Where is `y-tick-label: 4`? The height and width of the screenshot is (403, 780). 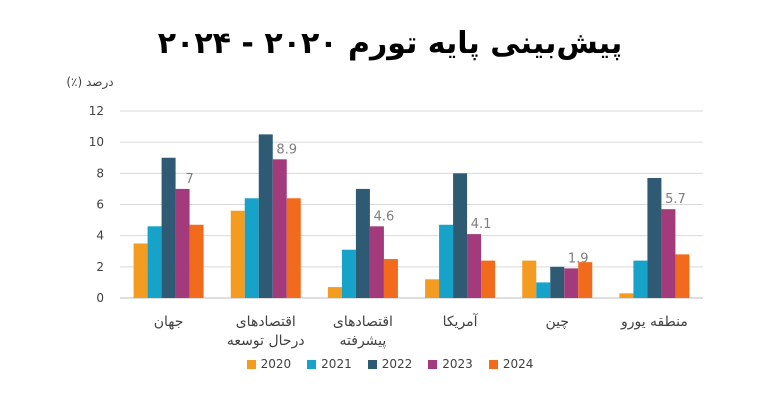 y-tick-label: 4 is located at coordinates (100, 236).